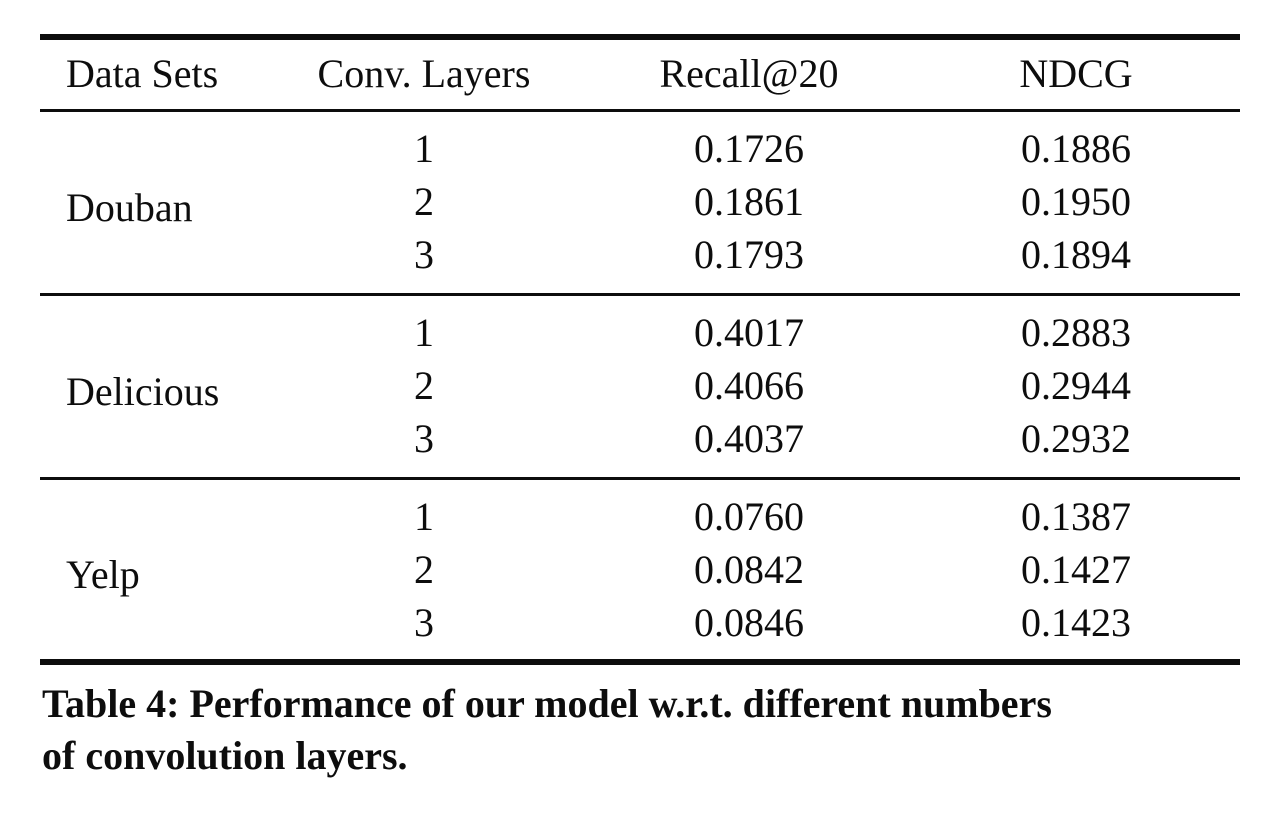  Describe the element at coordinates (424, 74) in the screenshot. I see `col-header-conv-layers: Conv. Layers` at that location.